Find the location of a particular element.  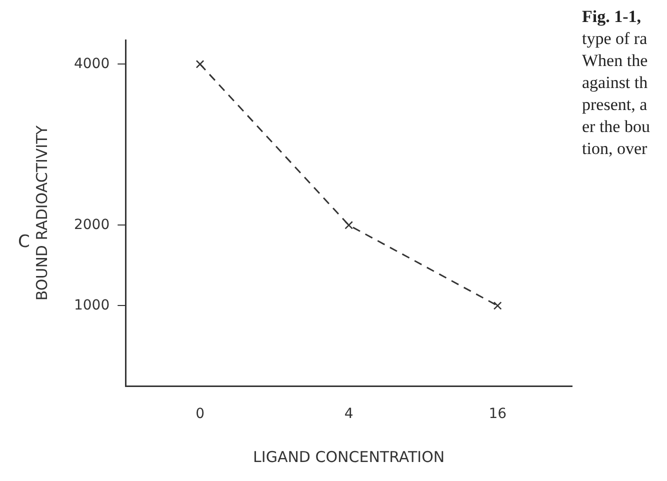

x-tick-label: 16 is located at coordinates (497, 414).